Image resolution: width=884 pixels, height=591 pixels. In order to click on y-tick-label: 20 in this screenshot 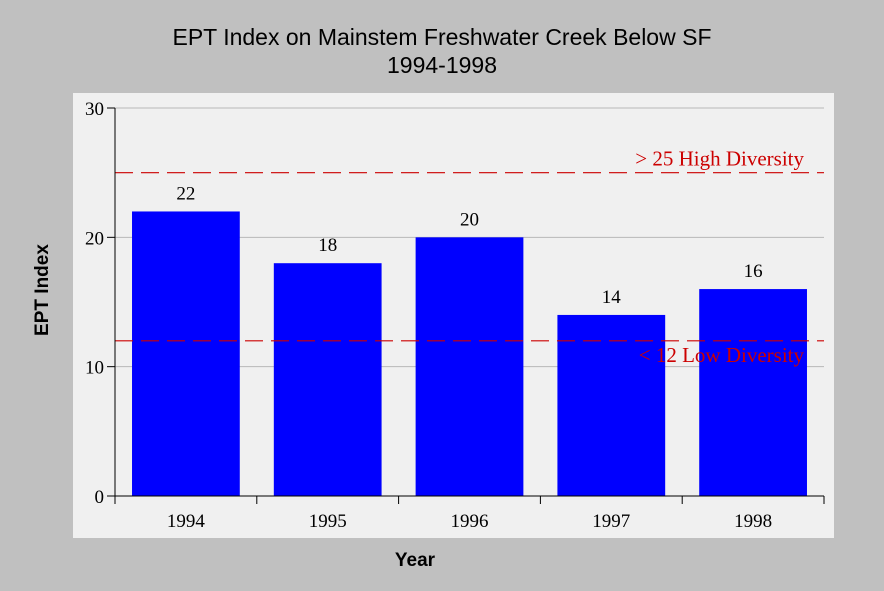, I will do `click(94, 238)`.